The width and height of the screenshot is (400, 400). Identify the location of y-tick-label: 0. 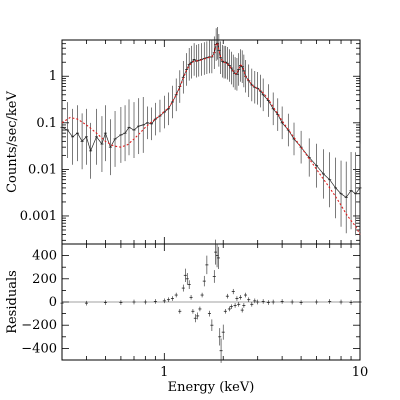
(53, 302).